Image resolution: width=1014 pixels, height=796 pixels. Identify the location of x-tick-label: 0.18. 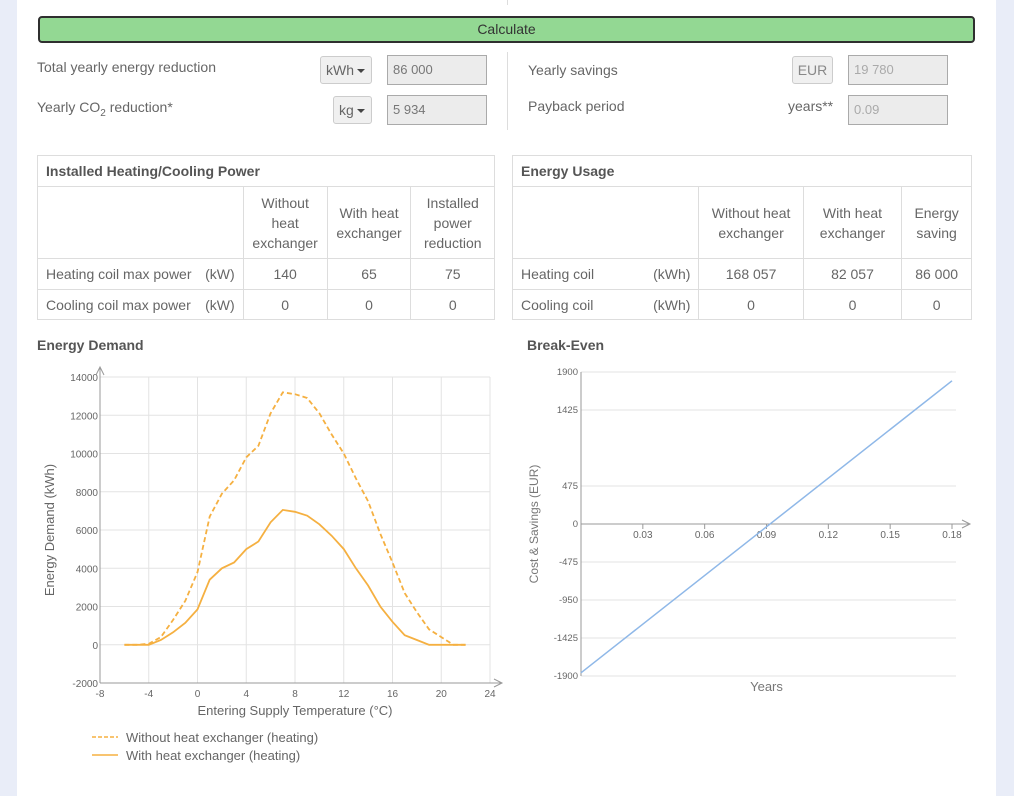
(952, 535).